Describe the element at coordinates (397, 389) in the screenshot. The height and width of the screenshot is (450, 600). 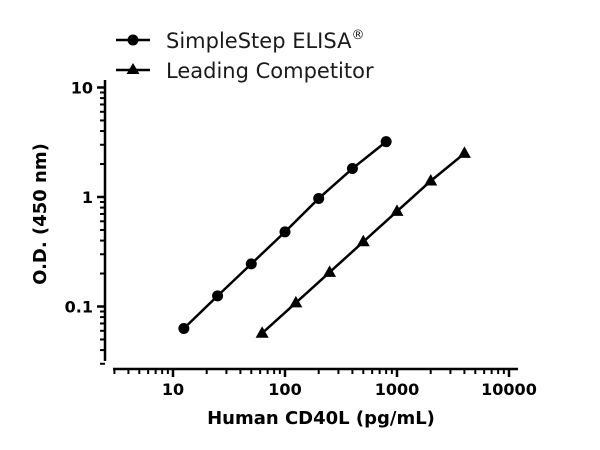
I see `x-tick-label: 1000` at that location.